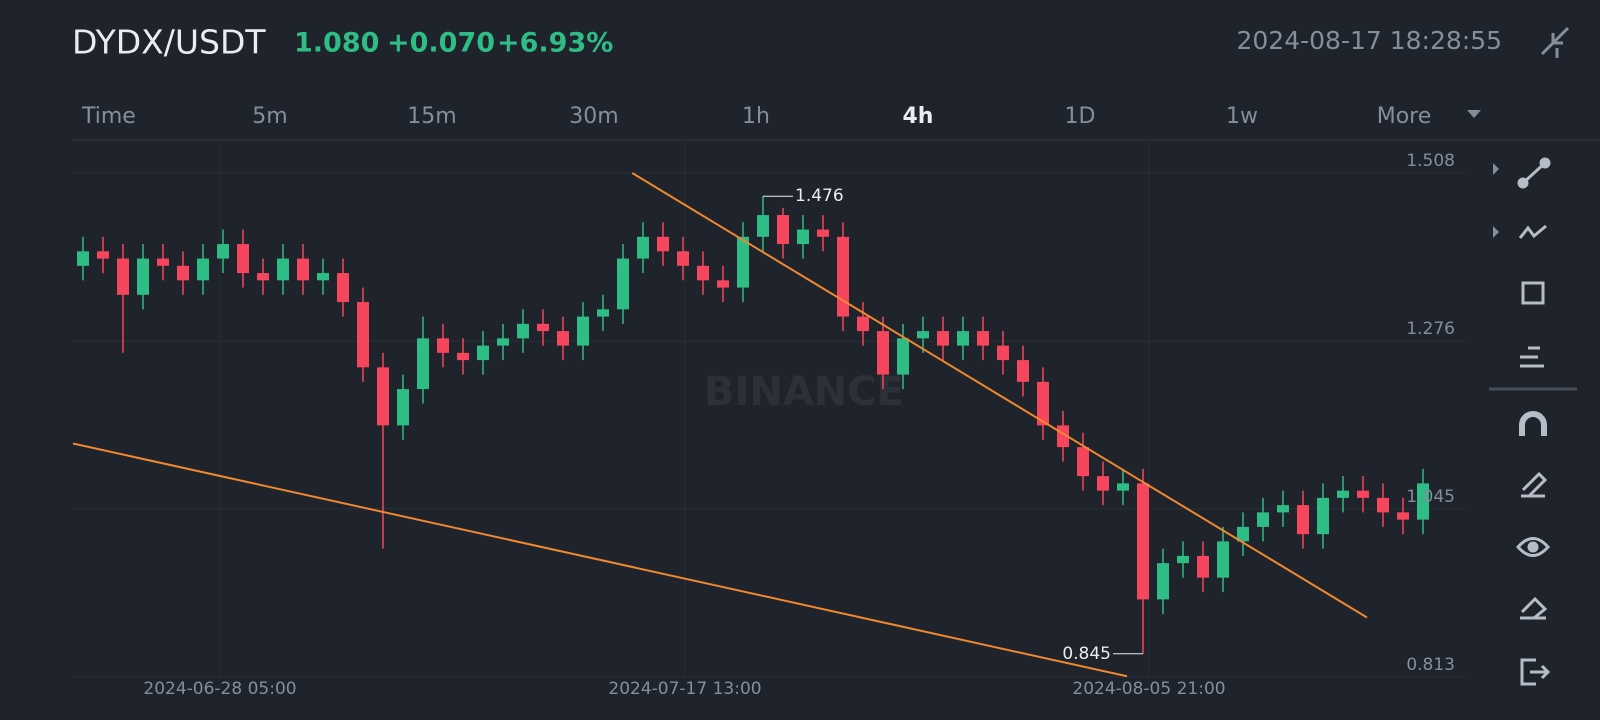 Image resolution: width=1600 pixels, height=720 pixels. What do you see at coordinates (804, 392) in the screenshot?
I see `watermark: BINANCE` at bounding box center [804, 392].